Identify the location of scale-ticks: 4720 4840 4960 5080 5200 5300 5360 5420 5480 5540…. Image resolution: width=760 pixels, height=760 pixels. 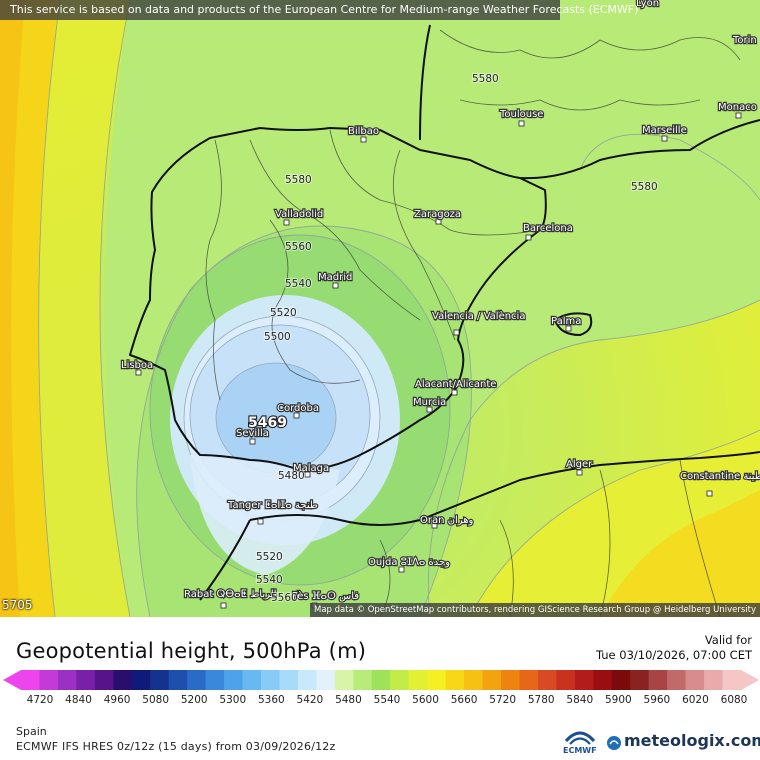
(380, 701).